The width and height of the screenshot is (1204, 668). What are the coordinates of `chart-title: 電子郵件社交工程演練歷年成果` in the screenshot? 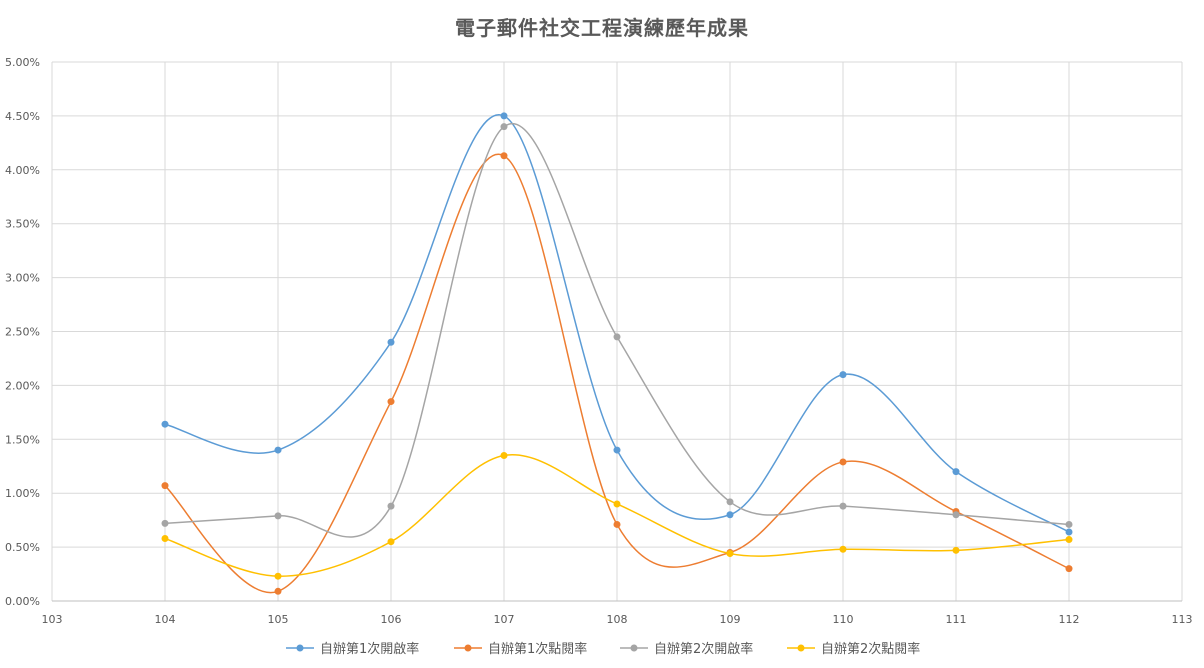 It's located at (602, 28).